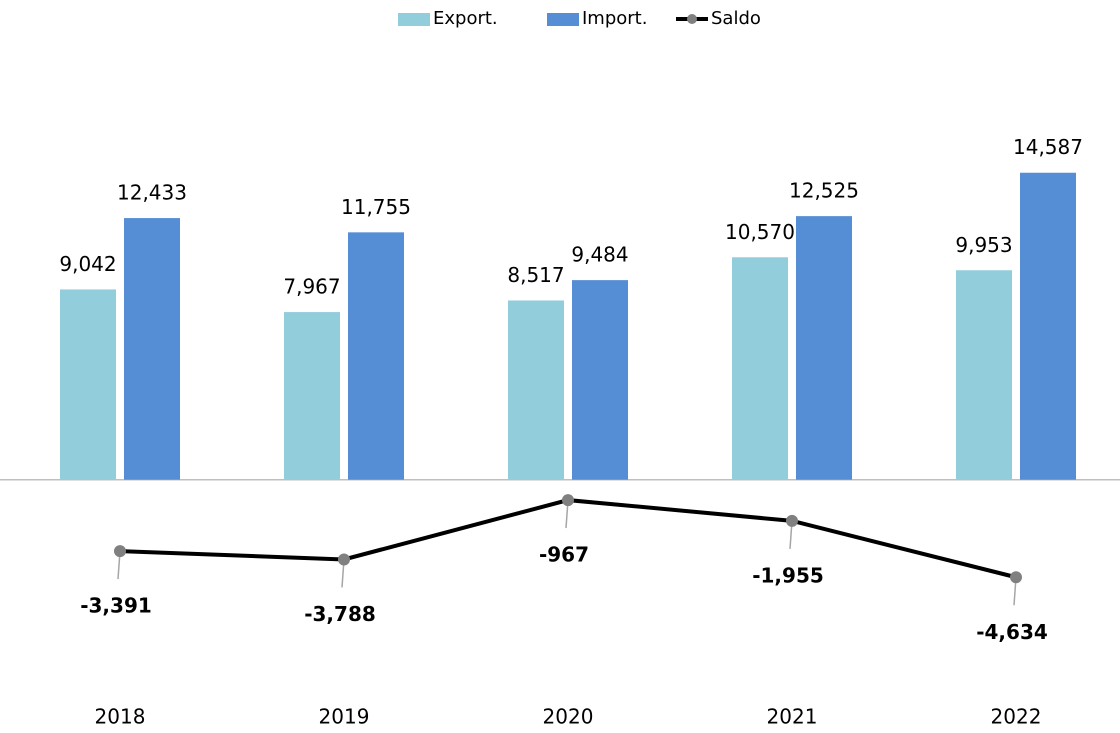 This screenshot has width=1120, height=733. I want to click on data-label: 10,570, so click(760, 232).